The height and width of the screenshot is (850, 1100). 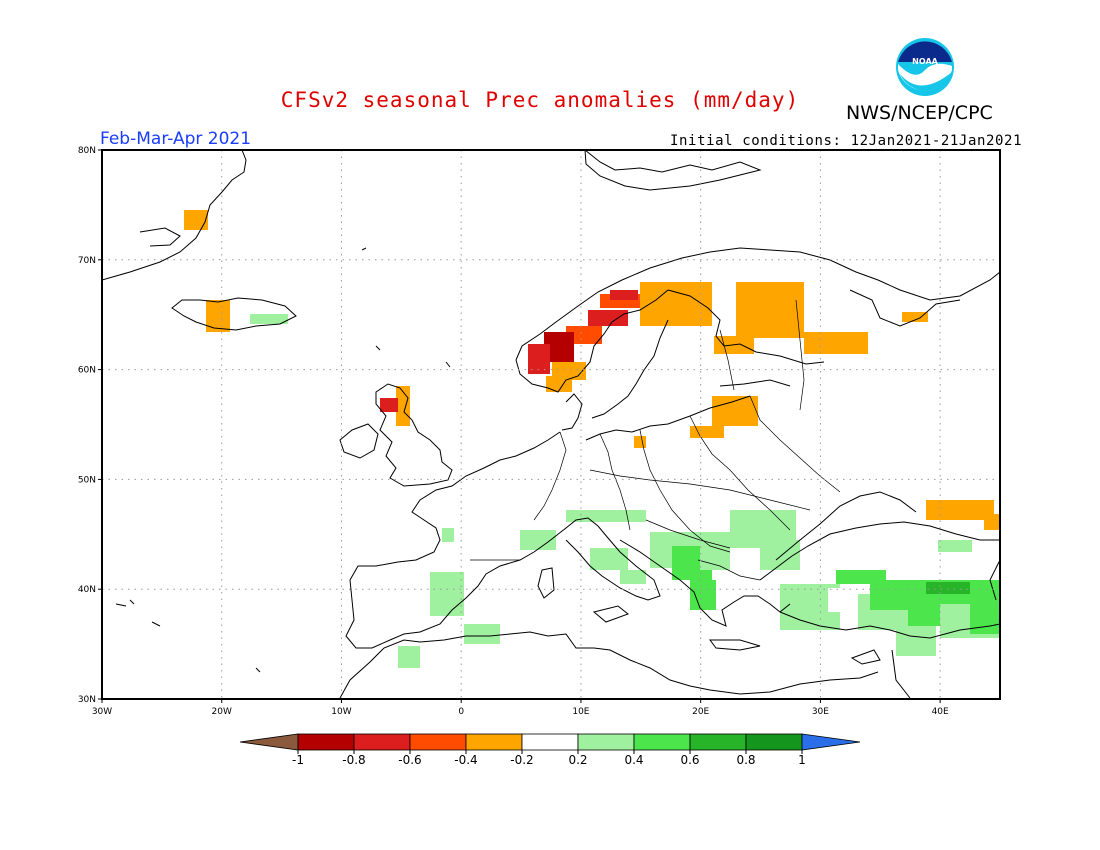 What do you see at coordinates (745, 760) in the screenshot?
I see `colorbar-label: 0.8` at bounding box center [745, 760].